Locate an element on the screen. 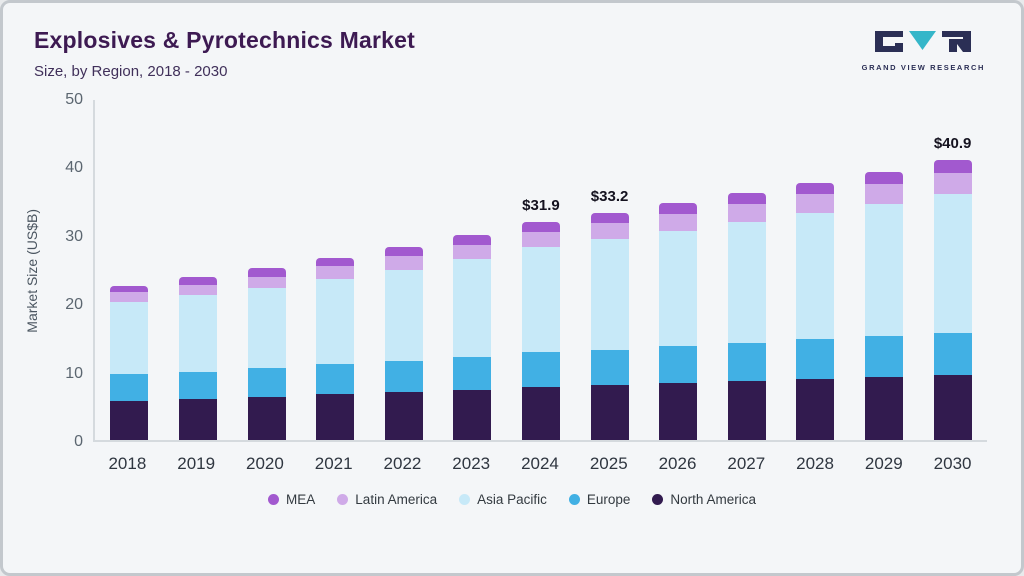 The height and width of the screenshot is (576, 1024). x-tick-label-2023: 2023 is located at coordinates (471, 463).